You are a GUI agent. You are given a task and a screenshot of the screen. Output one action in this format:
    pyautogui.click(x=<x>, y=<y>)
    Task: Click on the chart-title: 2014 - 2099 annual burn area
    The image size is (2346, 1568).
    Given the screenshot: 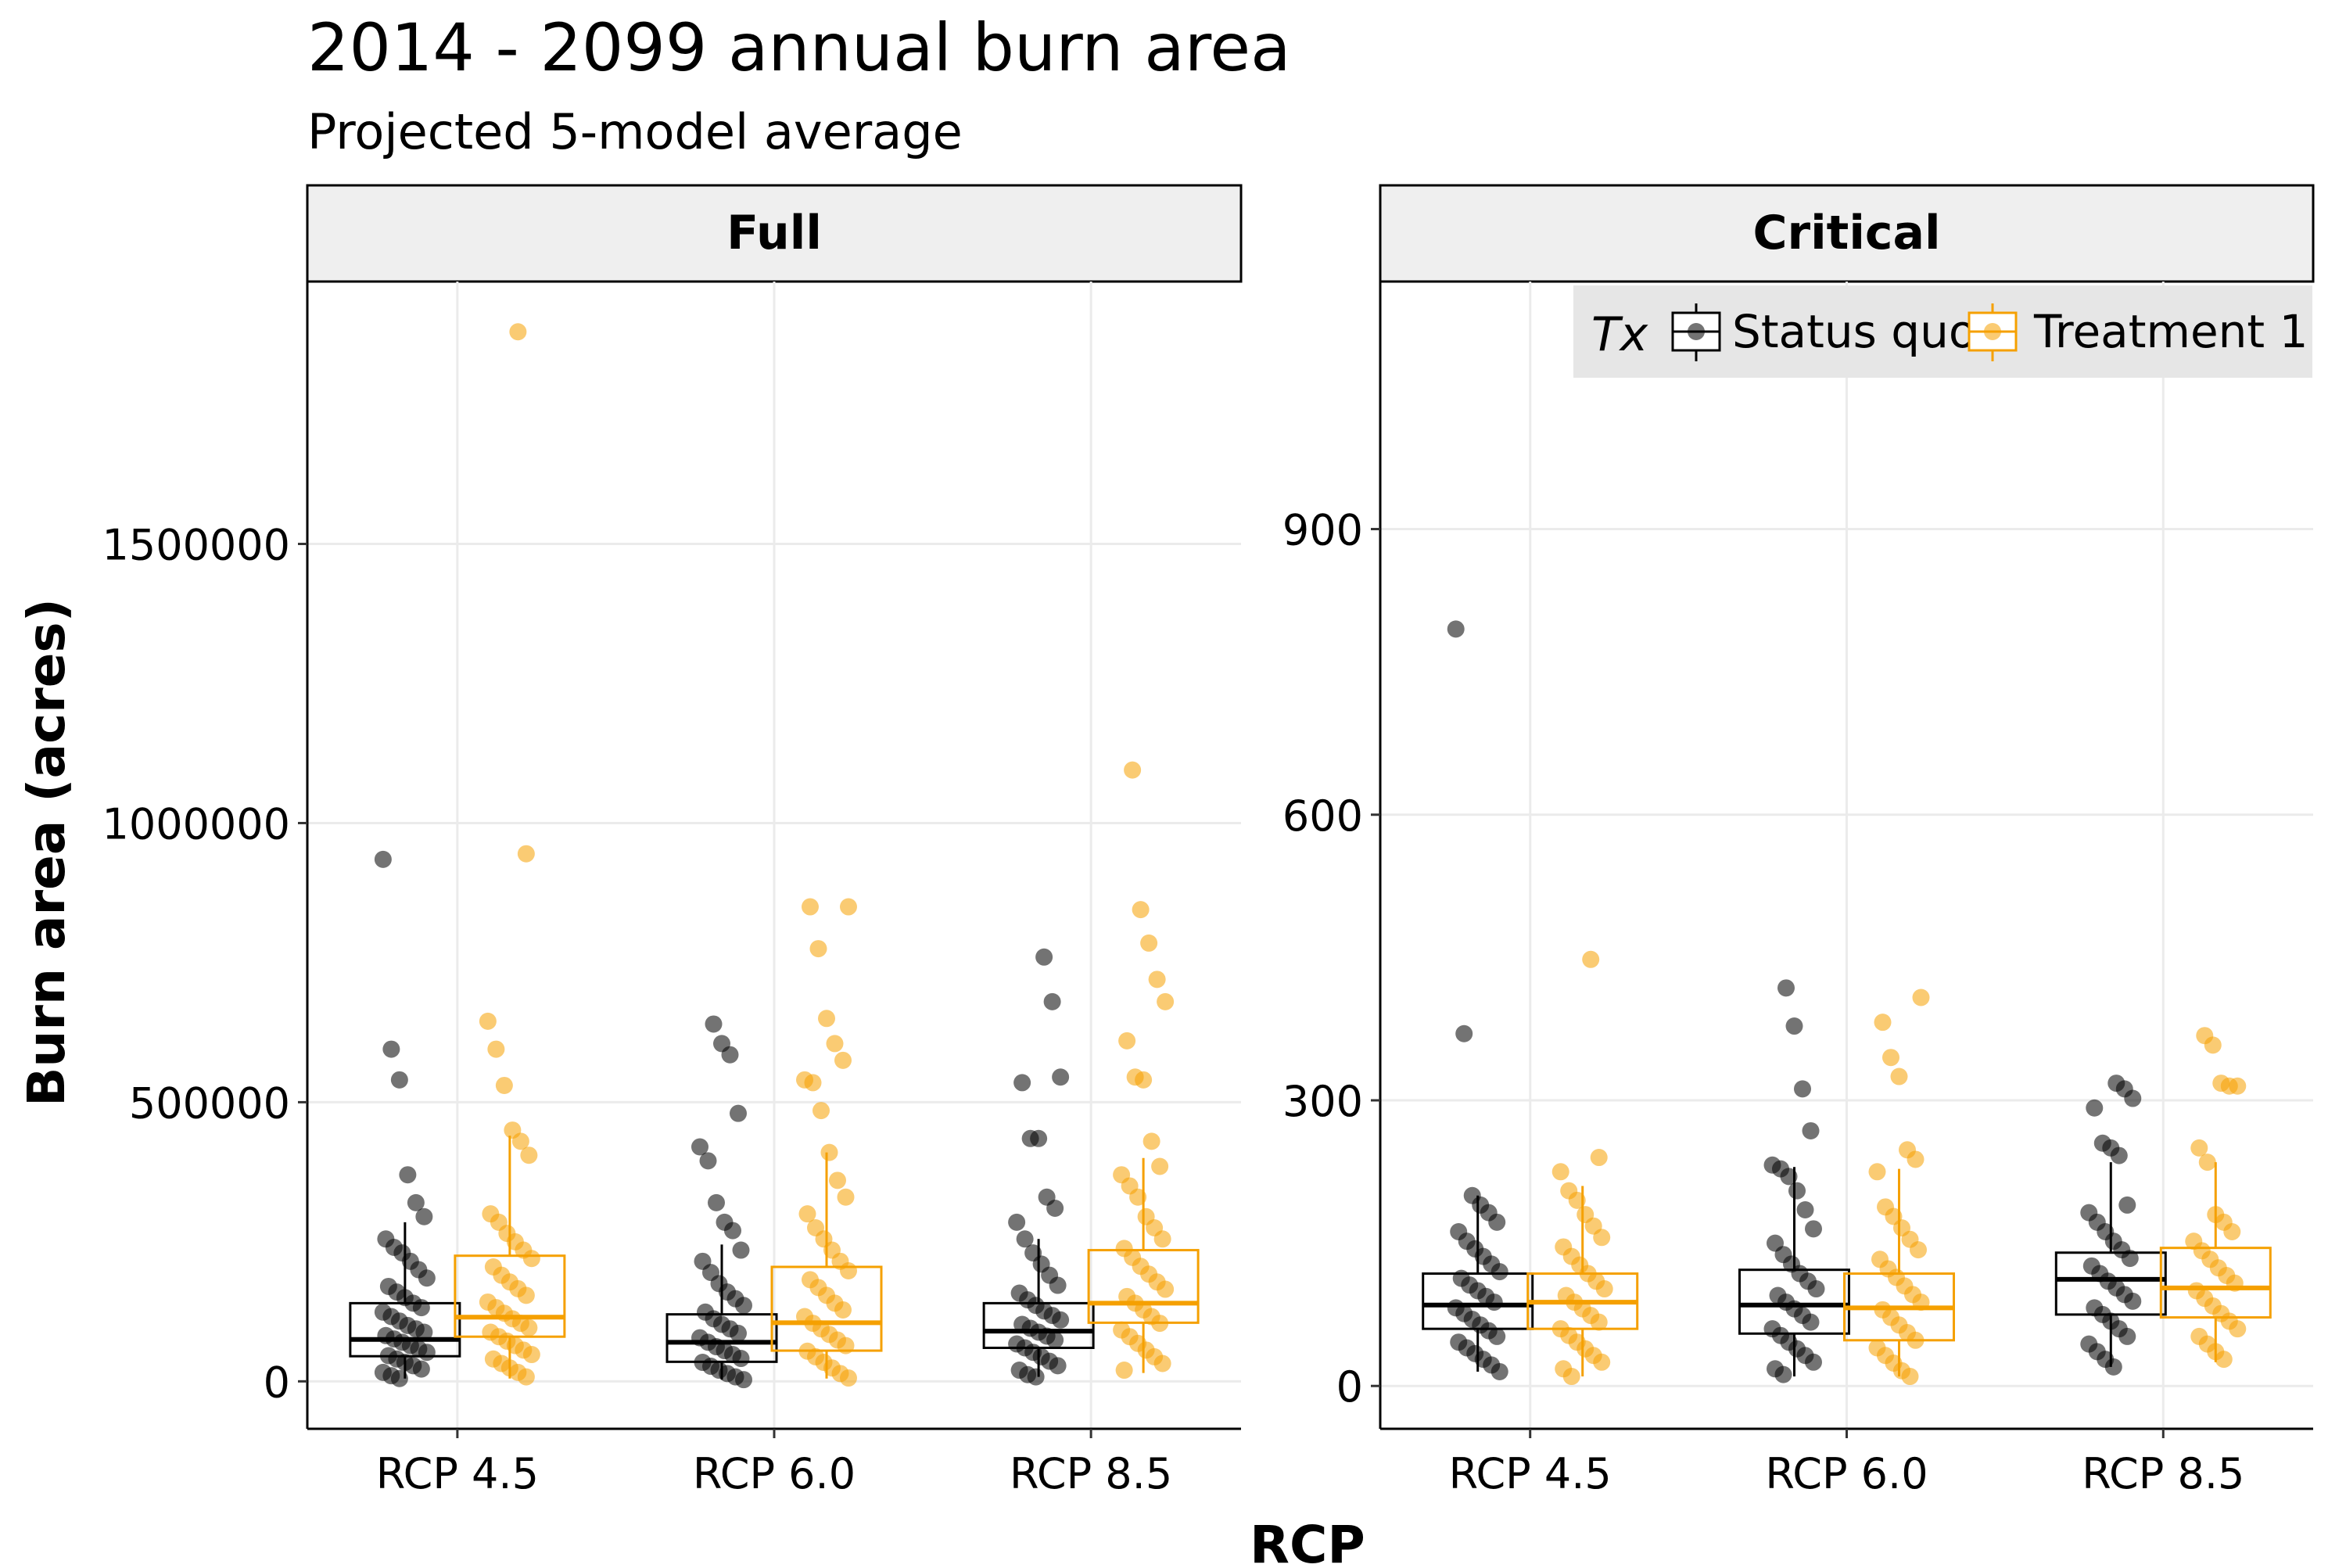 What is the action you would take?
    pyautogui.click(x=799, y=47)
    